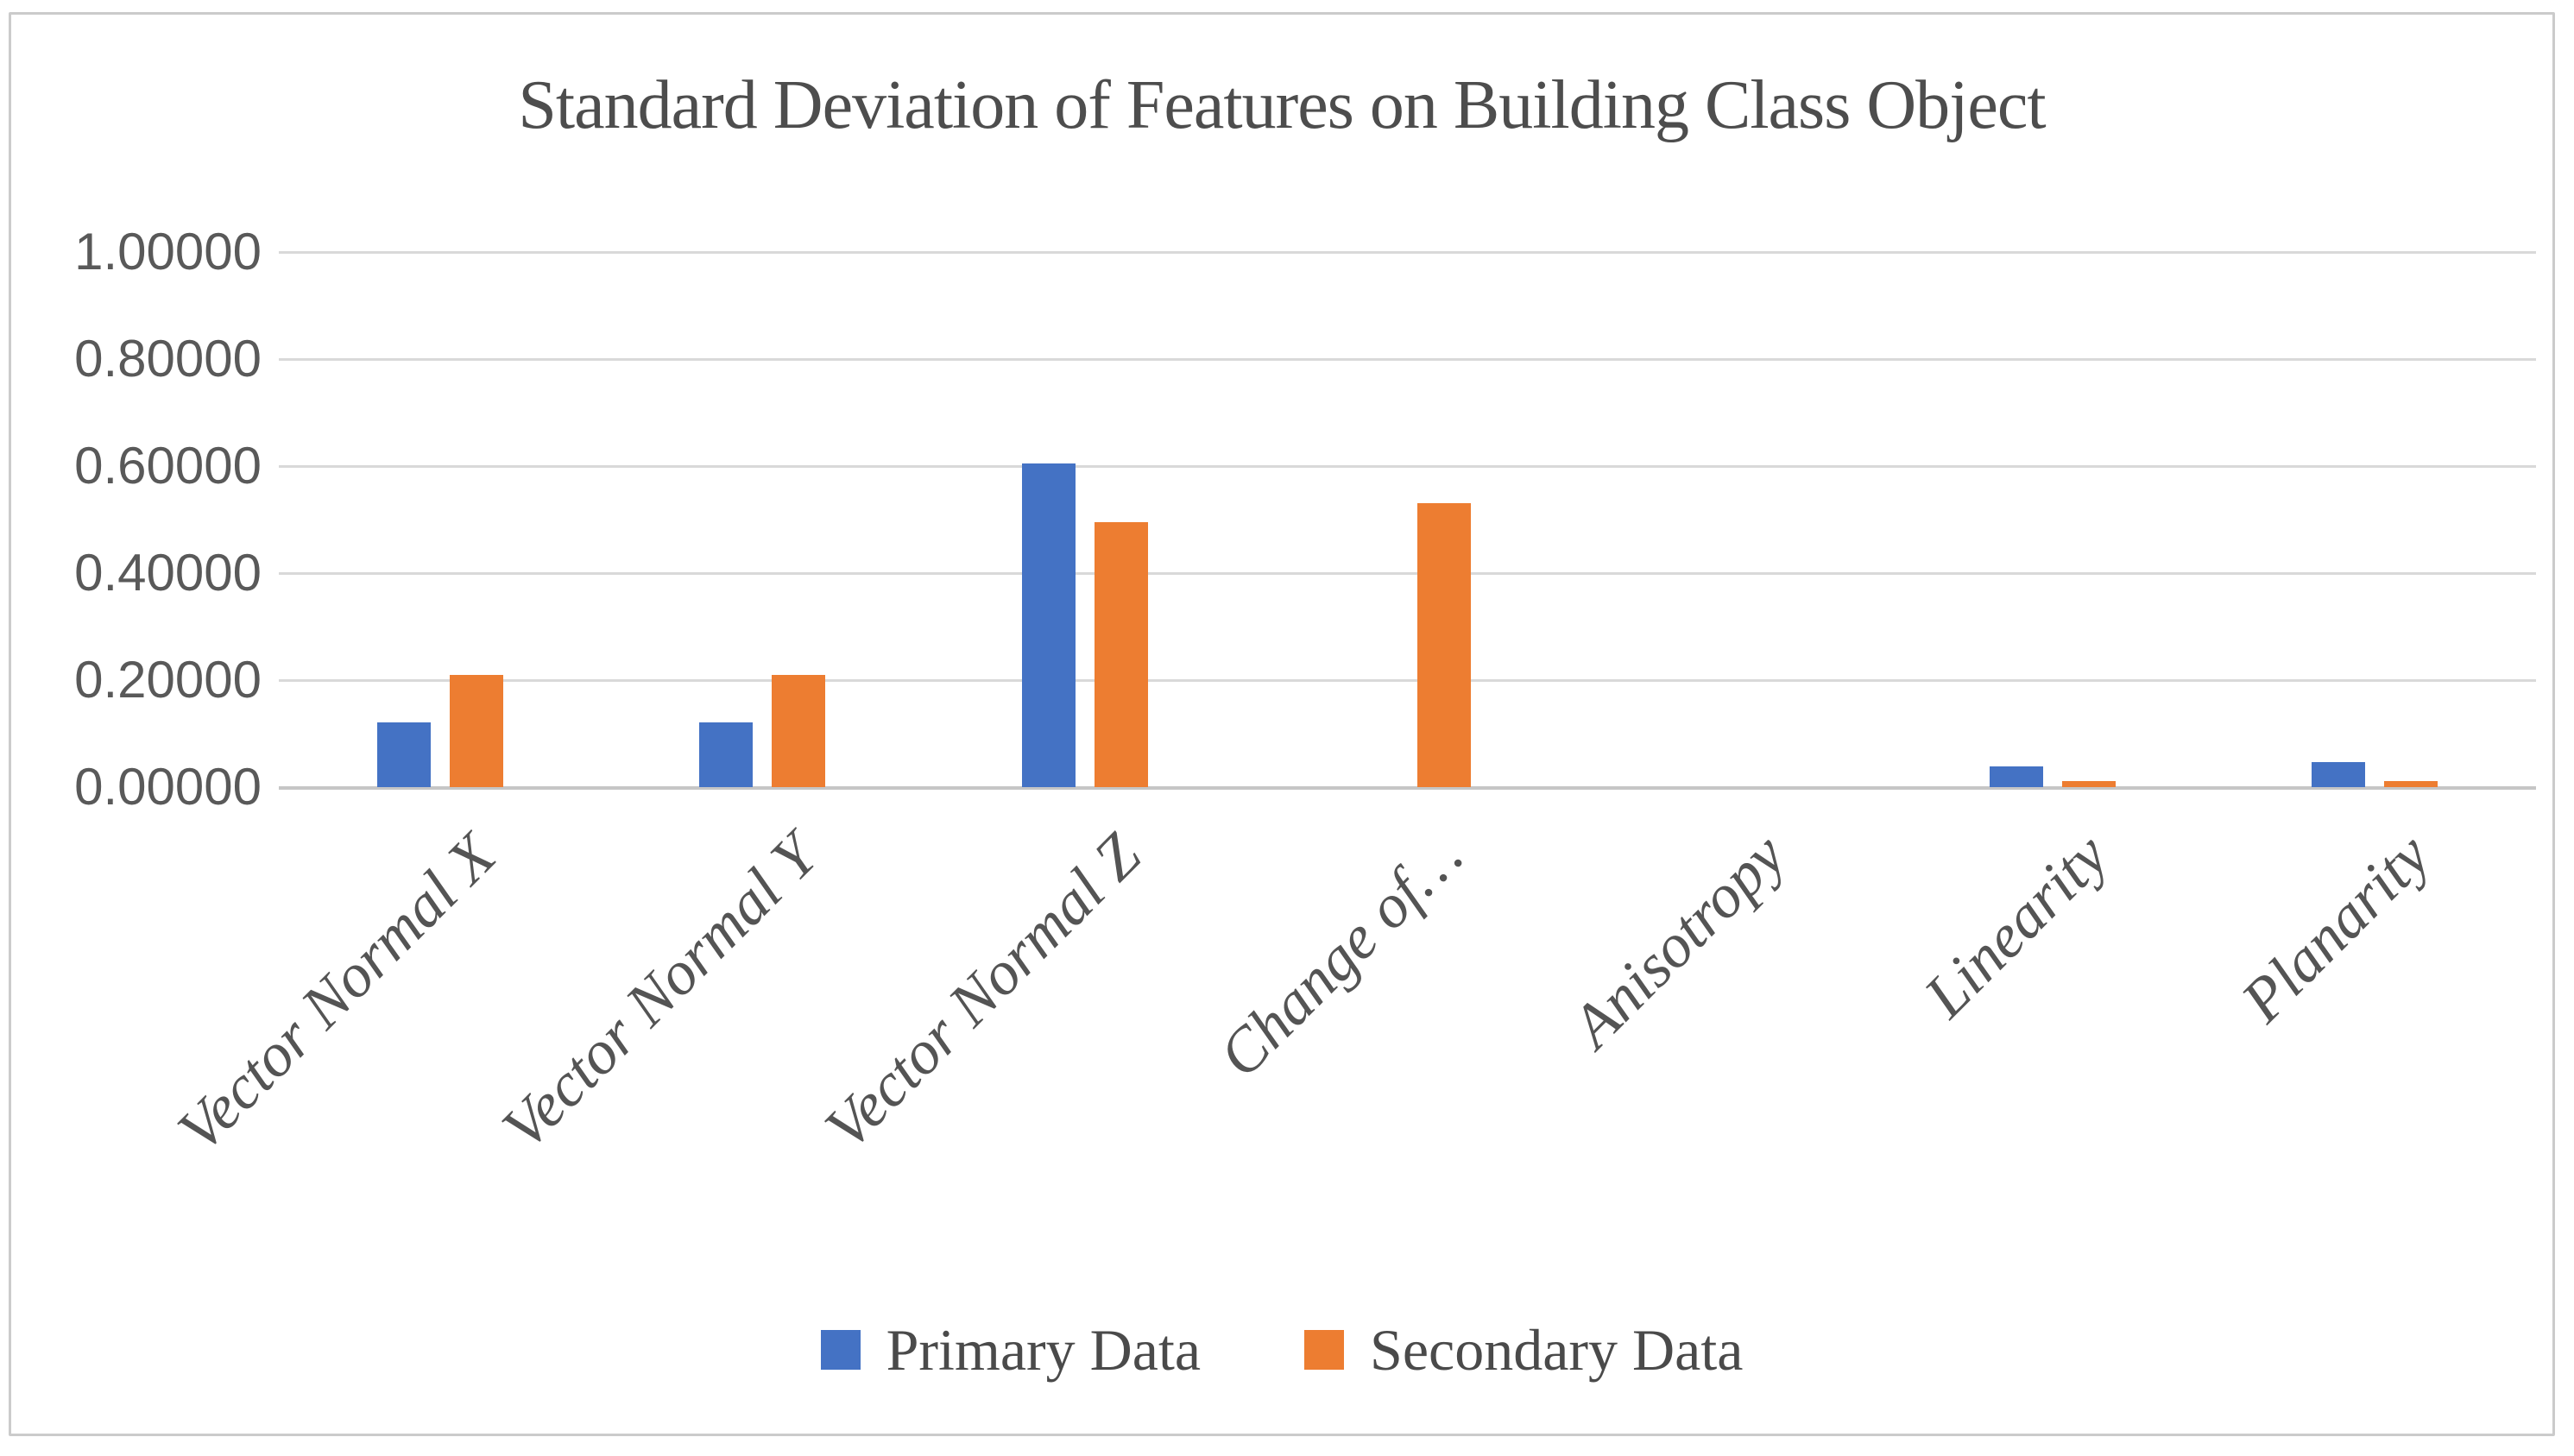  Describe the element at coordinates (2336, 928) in the screenshot. I see `x-category-label-planarity: Planarity` at that location.